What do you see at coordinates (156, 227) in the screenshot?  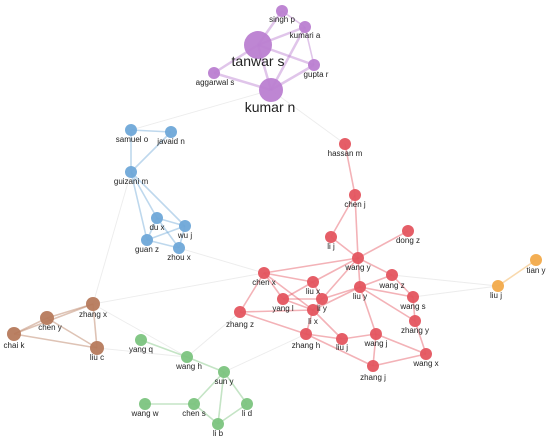 I see `node-label-du-x: du x` at bounding box center [156, 227].